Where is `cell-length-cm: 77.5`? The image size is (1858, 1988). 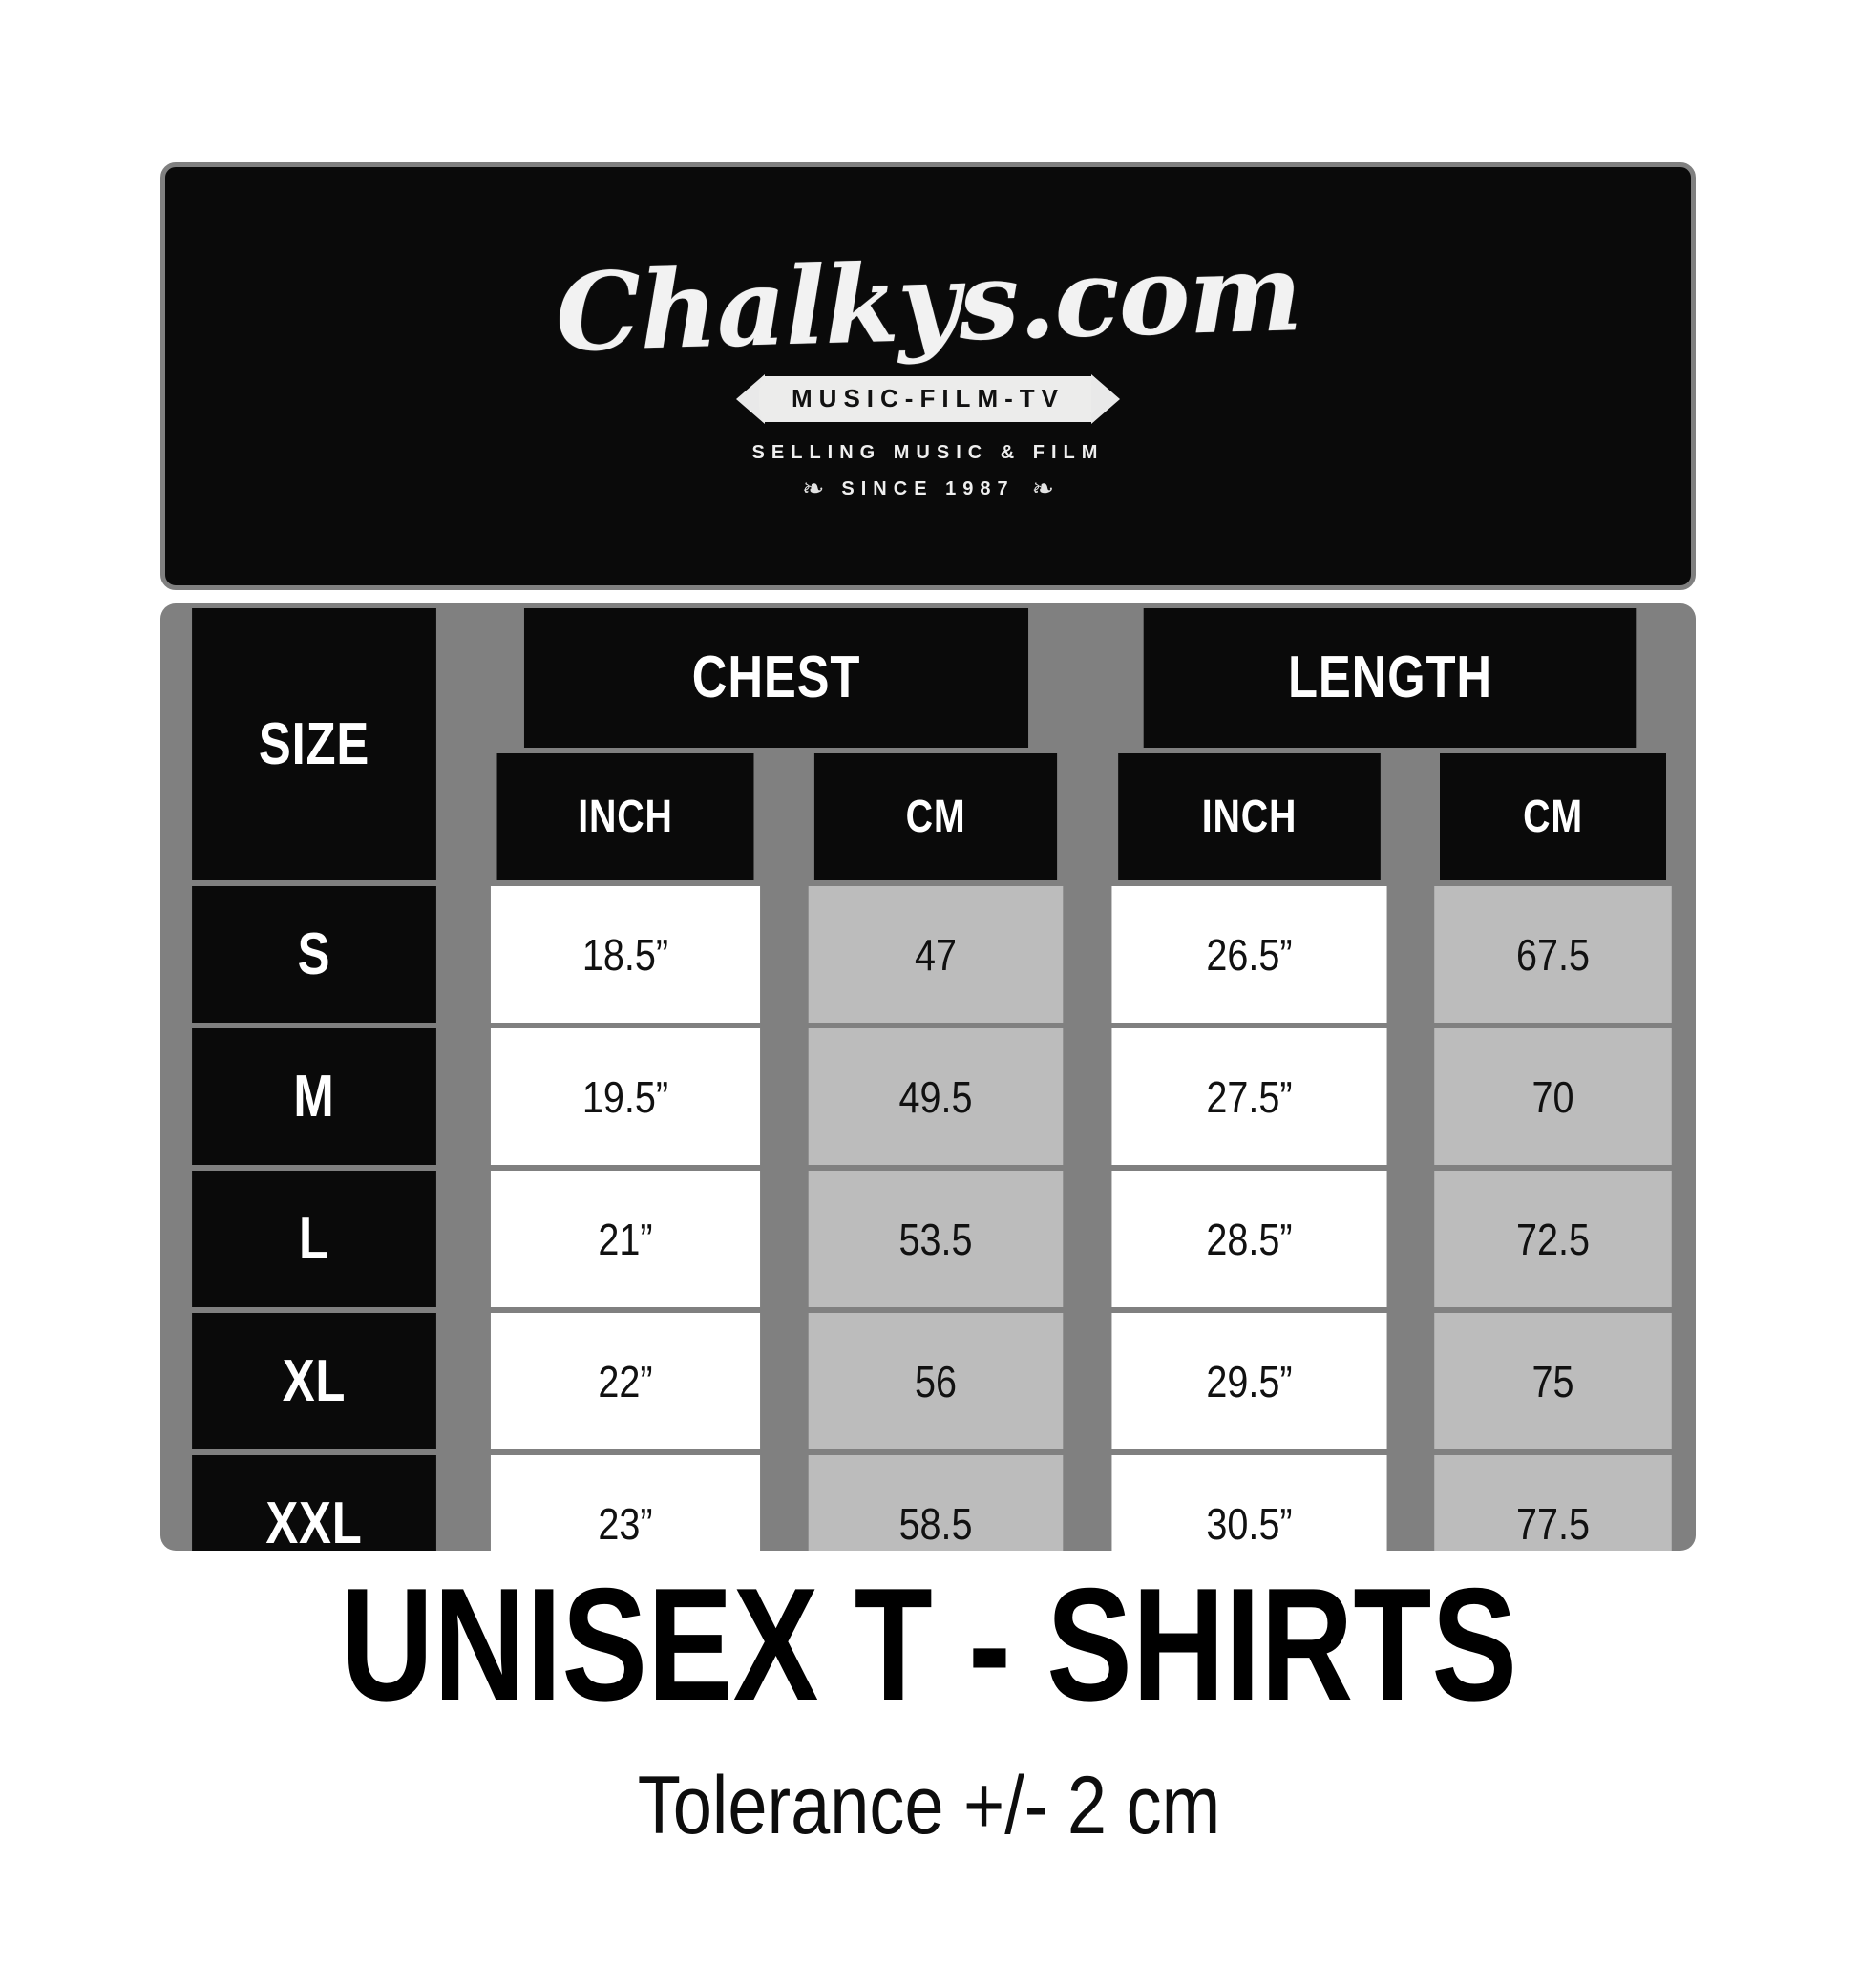 cell-length-cm: 77.5 is located at coordinates (1553, 1503).